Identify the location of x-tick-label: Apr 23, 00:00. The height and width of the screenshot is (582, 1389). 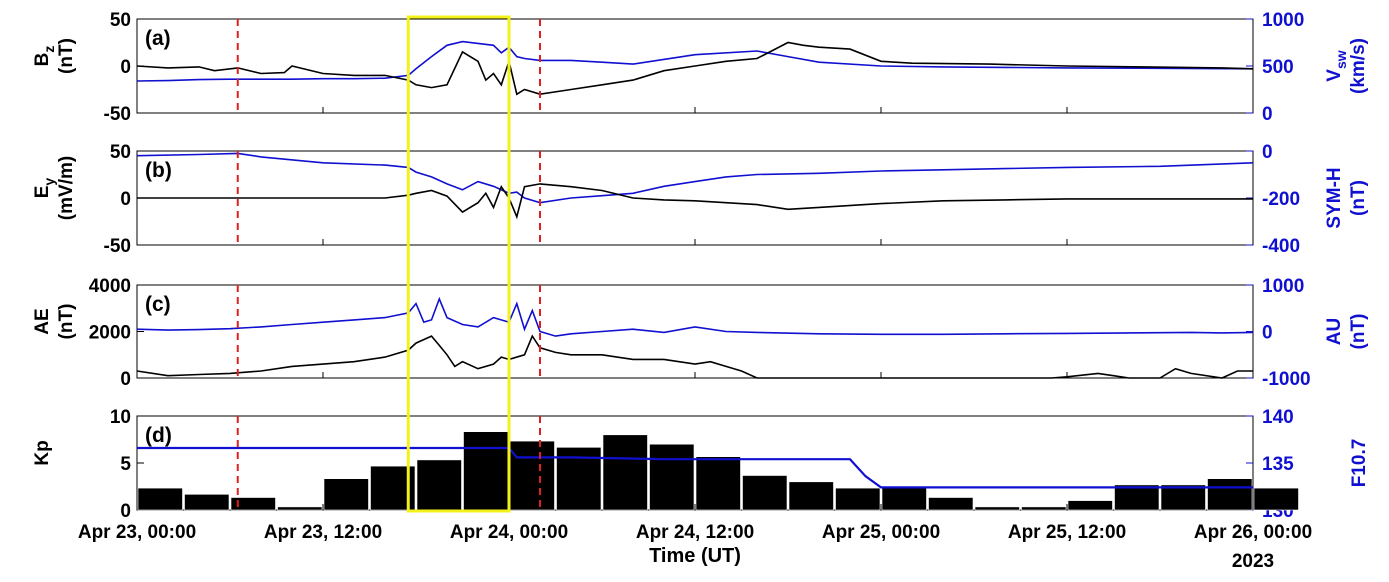
(137, 532).